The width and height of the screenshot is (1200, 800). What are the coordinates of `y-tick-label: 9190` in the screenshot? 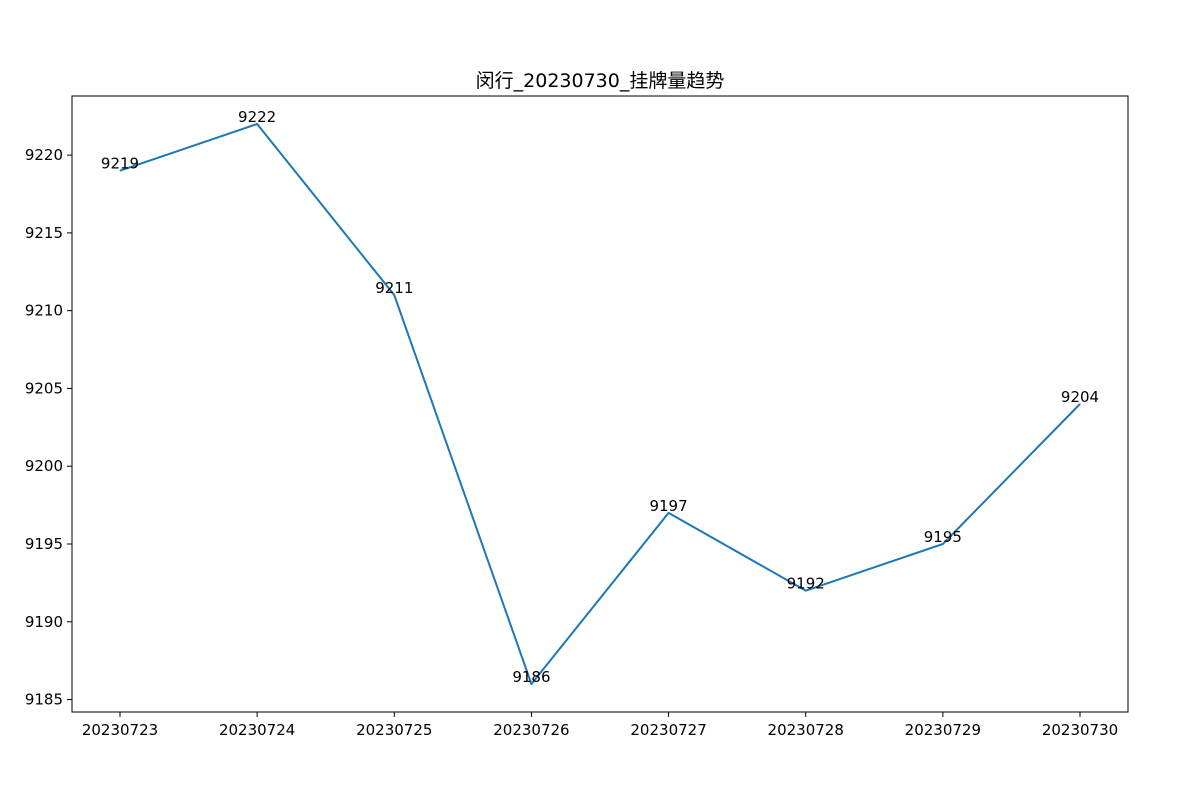 It's located at (44, 622).